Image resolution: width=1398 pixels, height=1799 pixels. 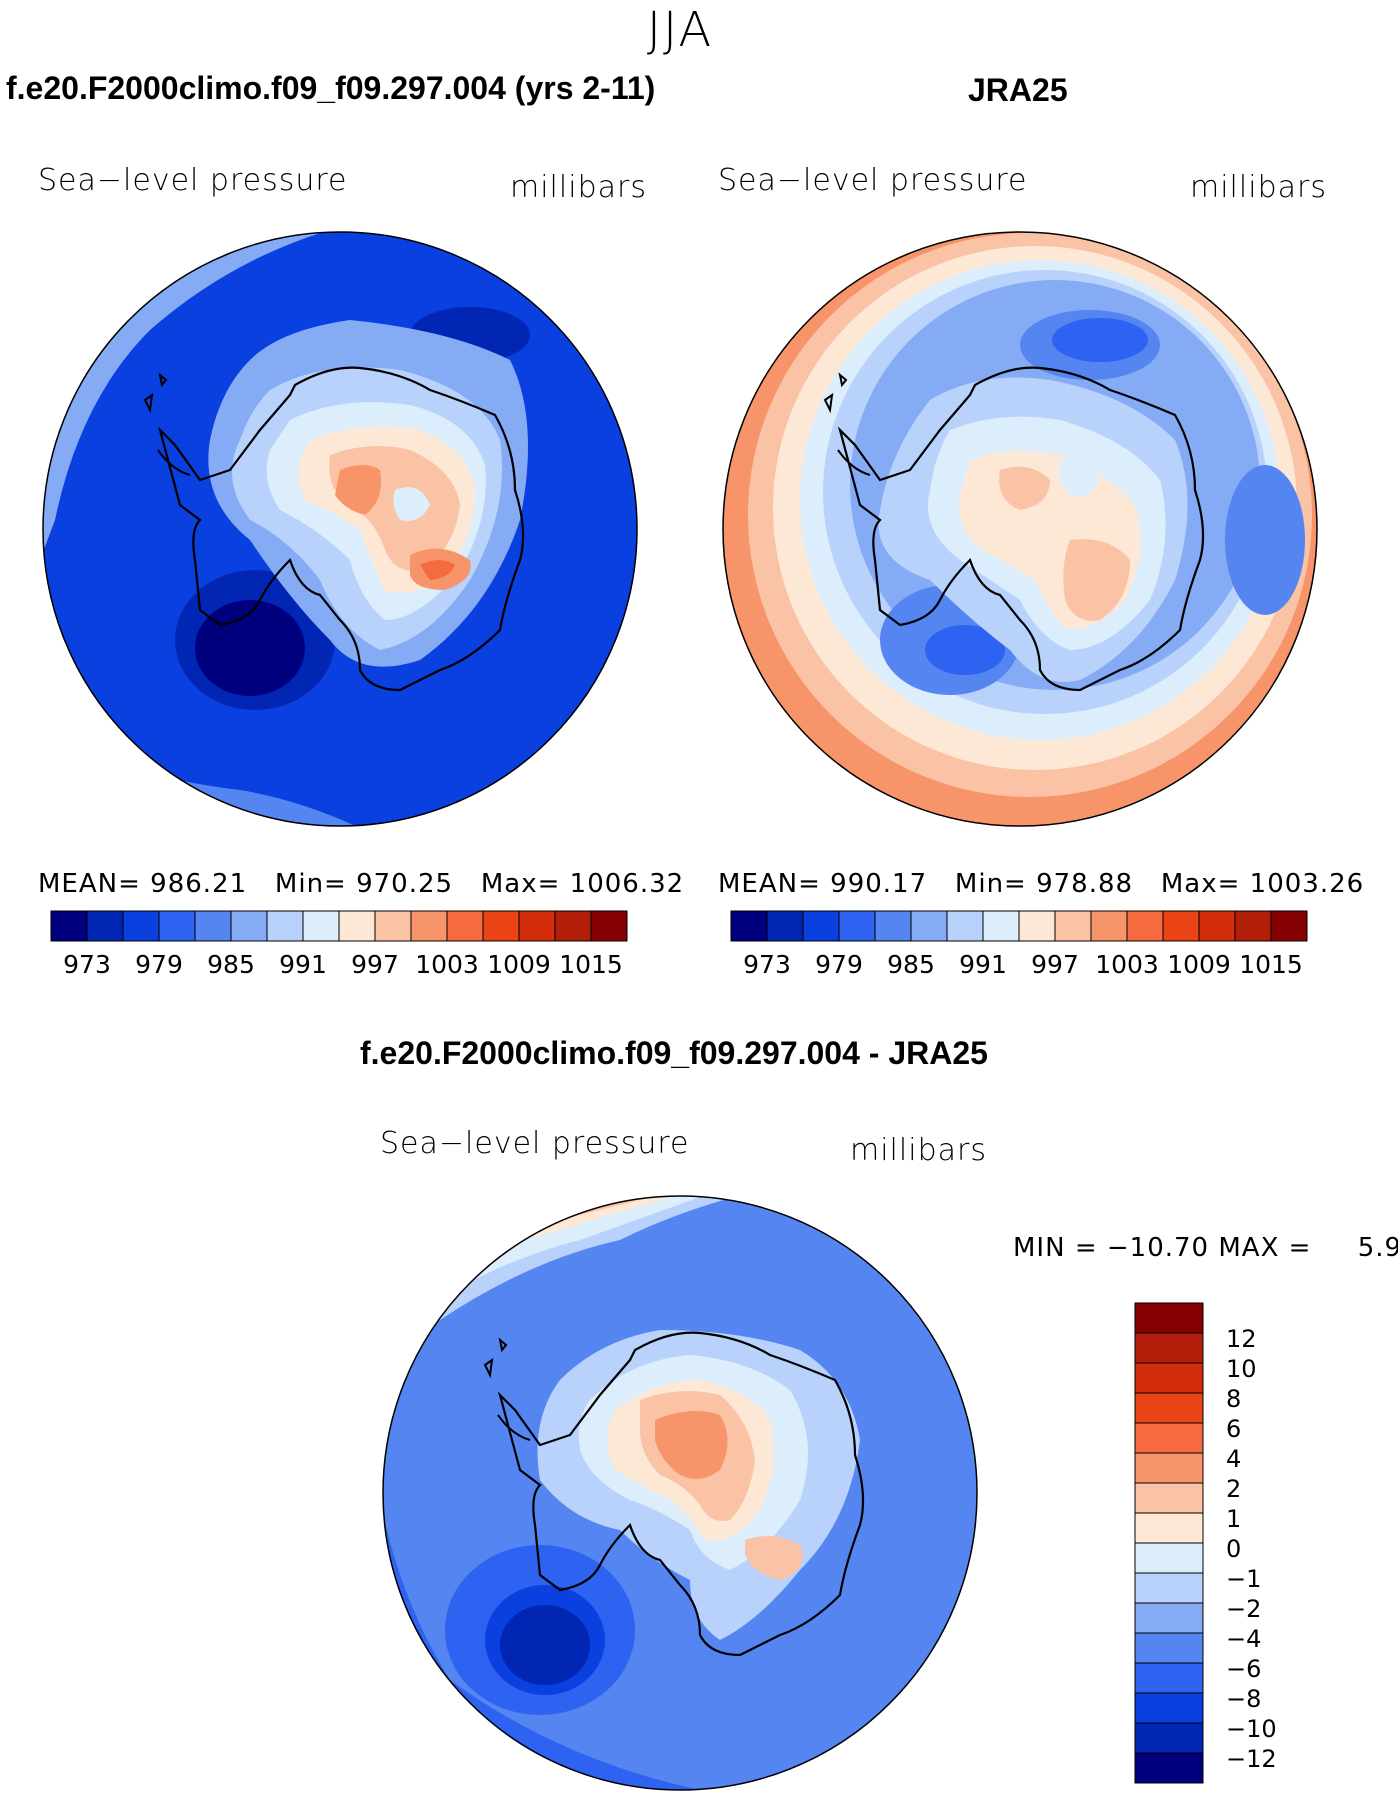 What do you see at coordinates (1234, 1489) in the screenshot?
I see `colorbar-label: 2` at bounding box center [1234, 1489].